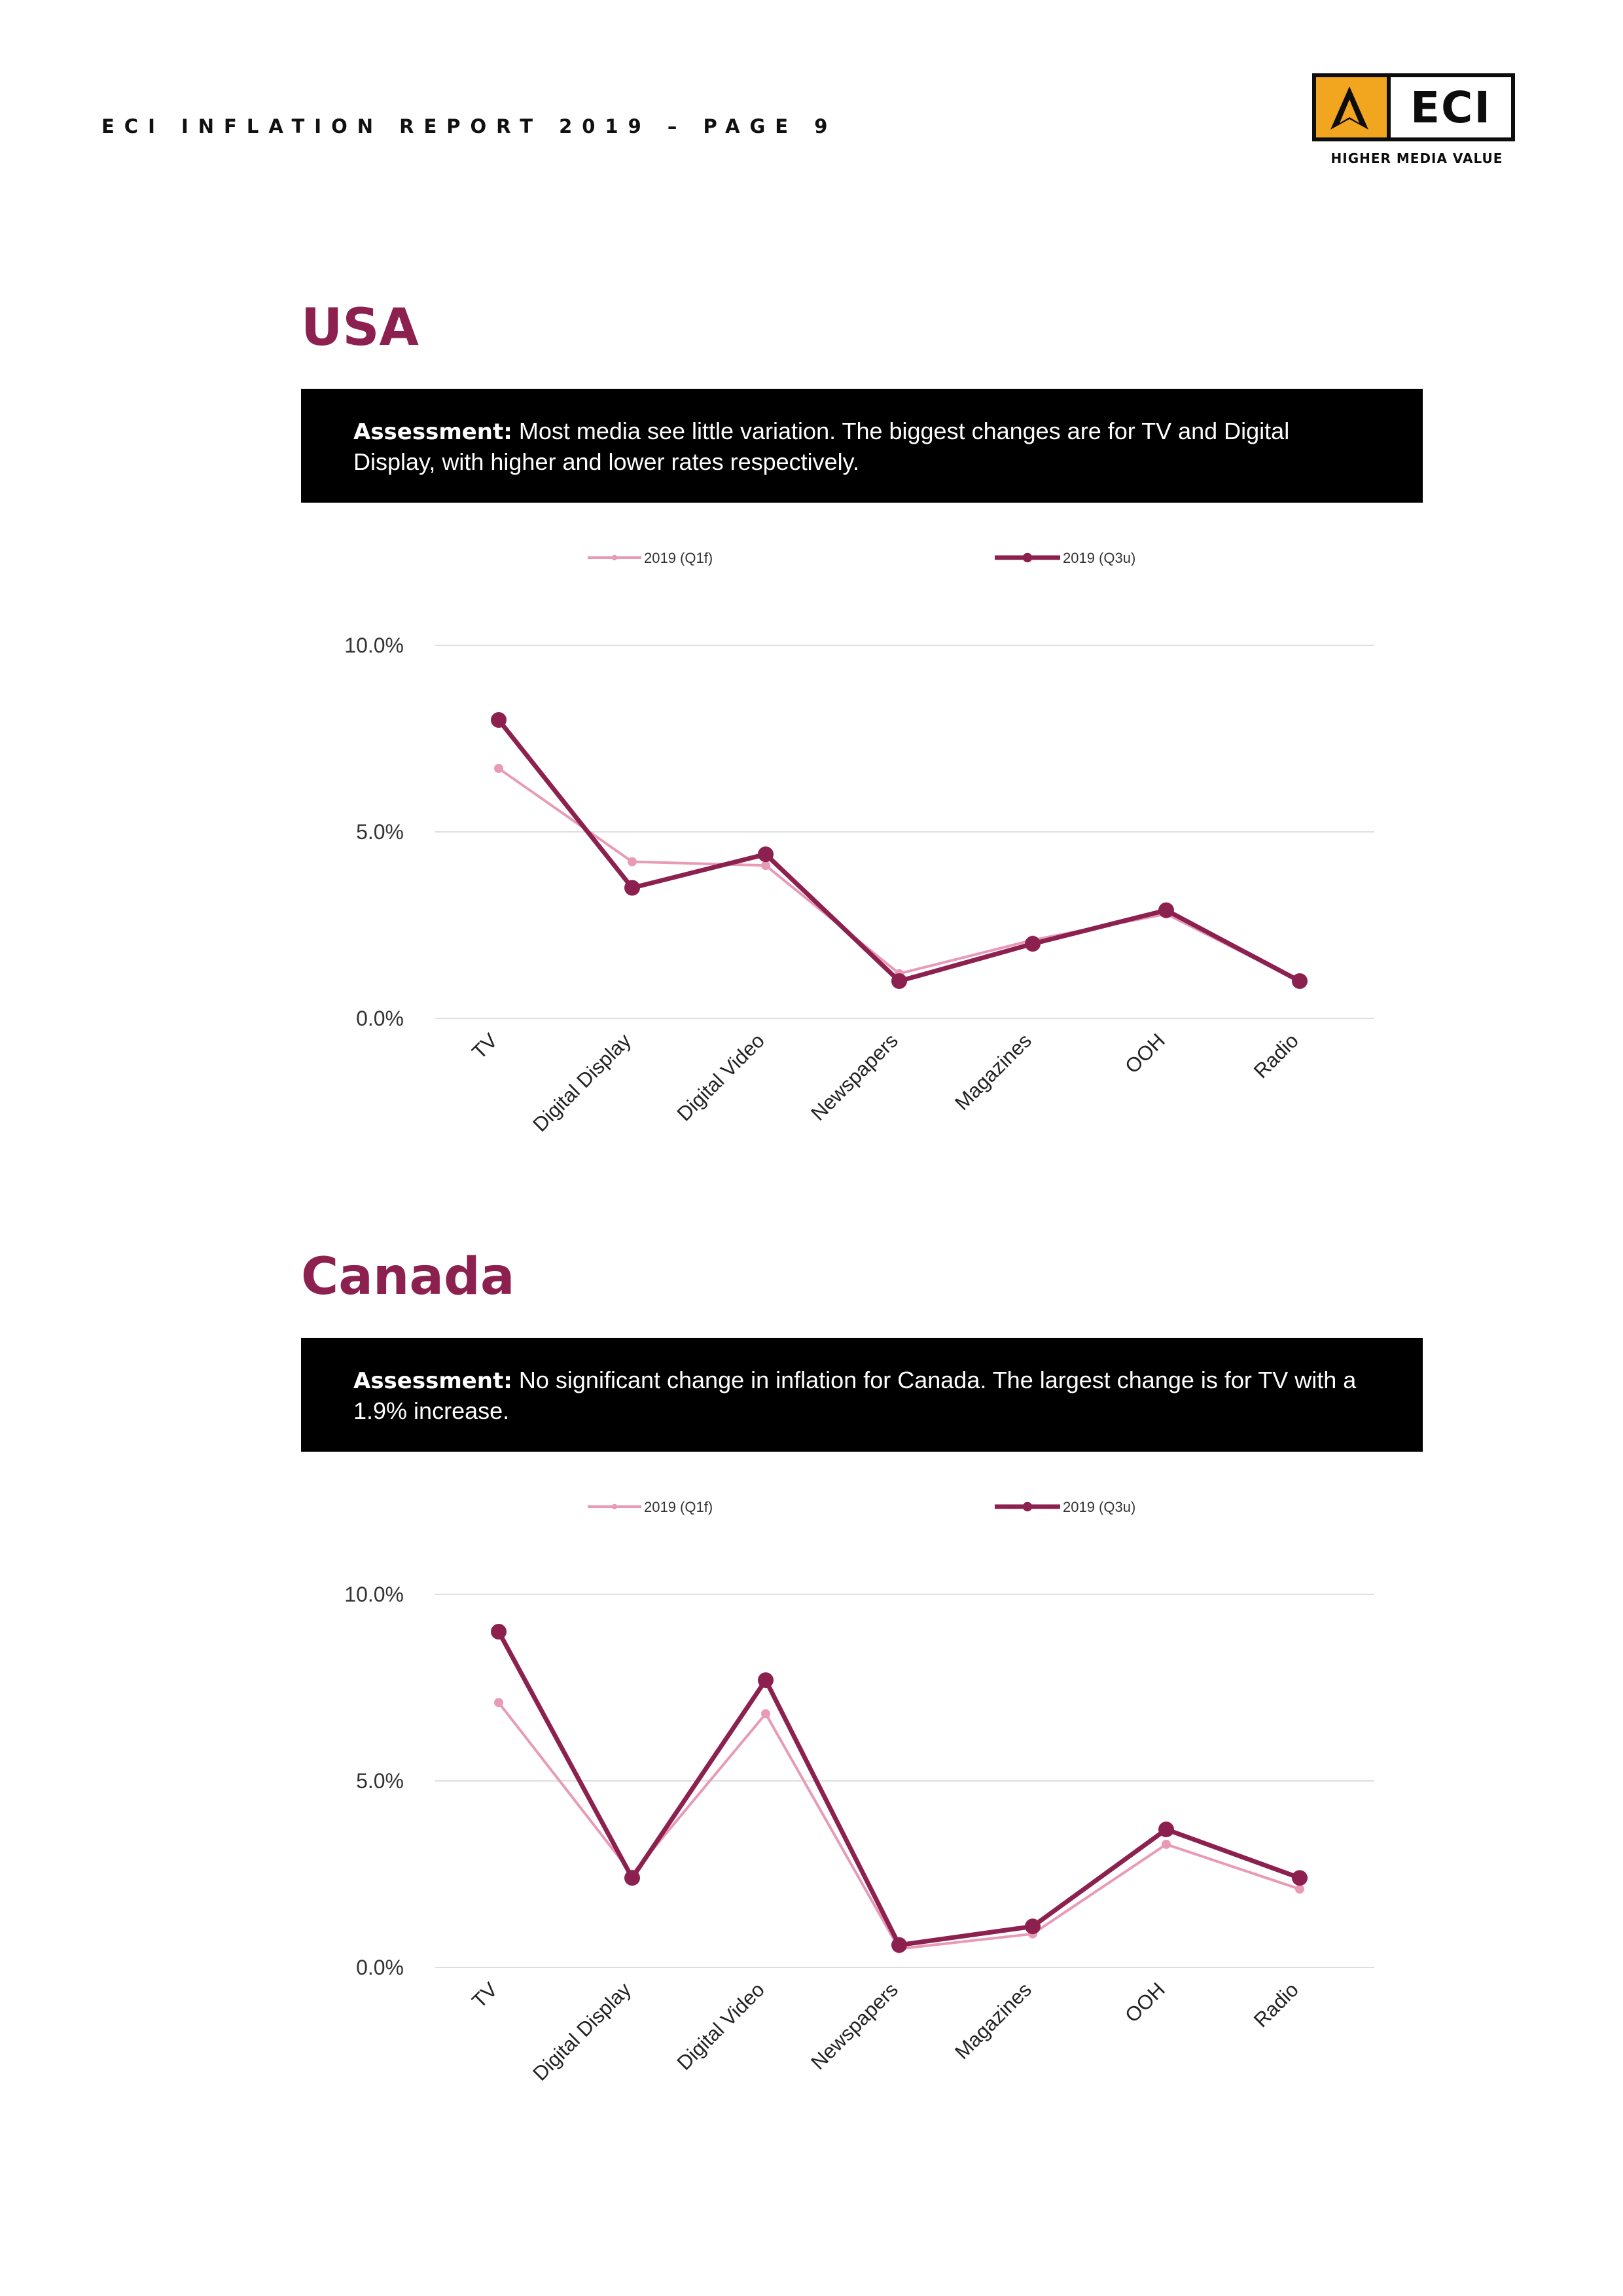 Image resolution: width=1623 pixels, height=2296 pixels. What do you see at coordinates (1417, 158) in the screenshot?
I see `logo-tagline: HIGHER MEDIA VALUE` at bounding box center [1417, 158].